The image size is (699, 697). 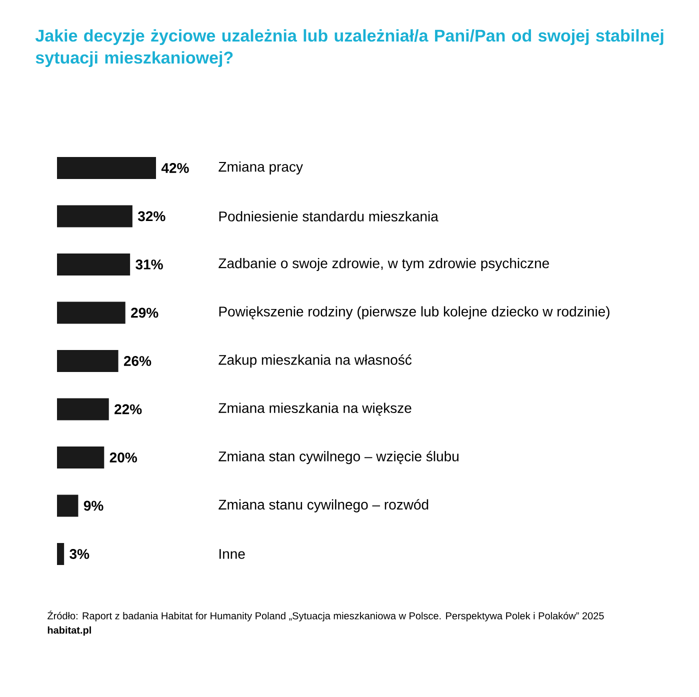 What do you see at coordinates (414, 313) in the screenshot?
I see `y-tick-label: Powiększenie rodziny (pierwsze lub kolejne dziecko w rodzinie)` at bounding box center [414, 313].